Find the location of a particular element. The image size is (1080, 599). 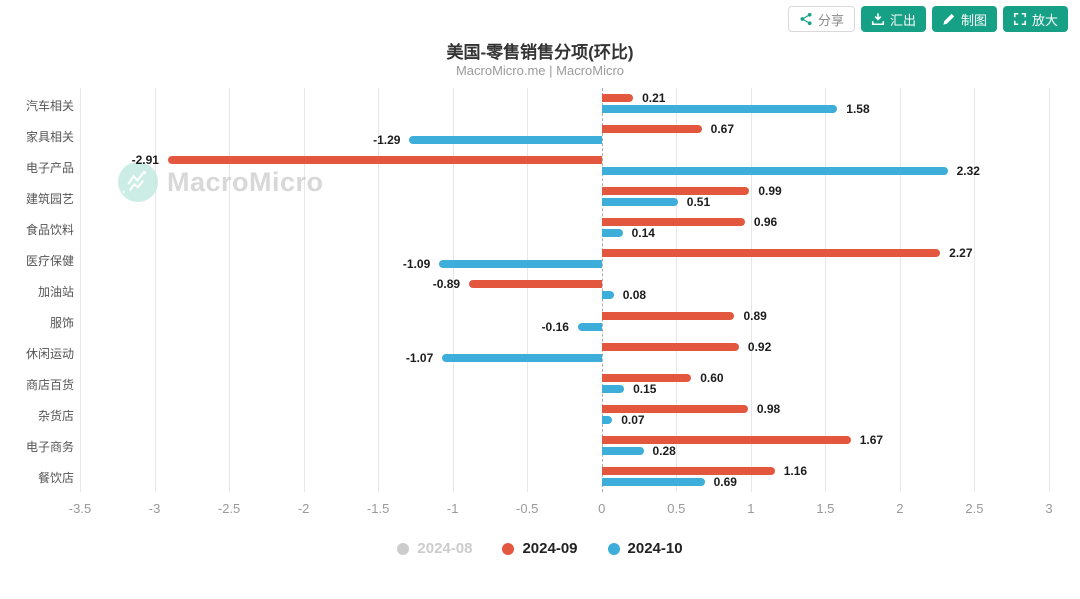

category-label: 电子商务 is located at coordinates (49, 447).